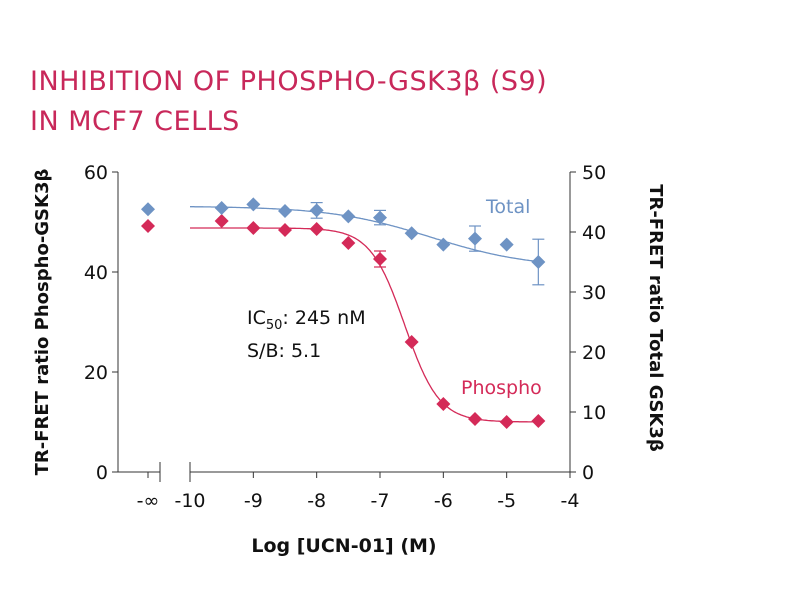 The width and height of the screenshot is (800, 600). What do you see at coordinates (443, 501) in the screenshot?
I see `x-tick-label: -6` at bounding box center [443, 501].